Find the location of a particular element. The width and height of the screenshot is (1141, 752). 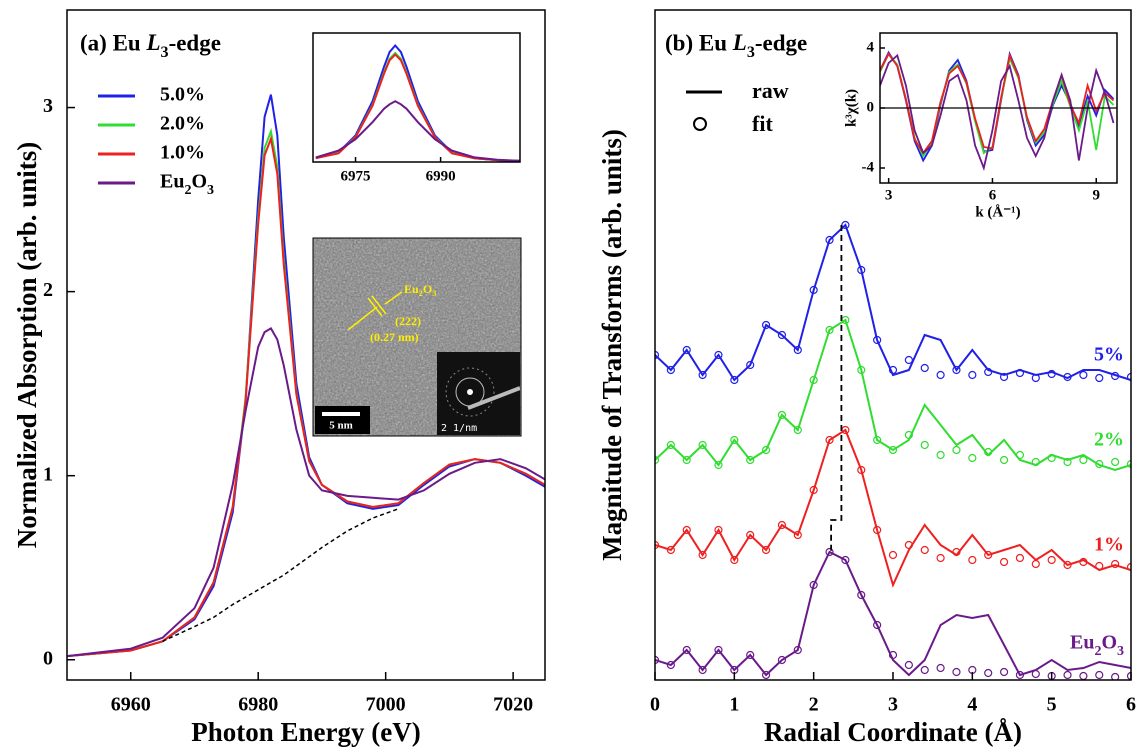

beam-stop is located at coordinates (494, 398).